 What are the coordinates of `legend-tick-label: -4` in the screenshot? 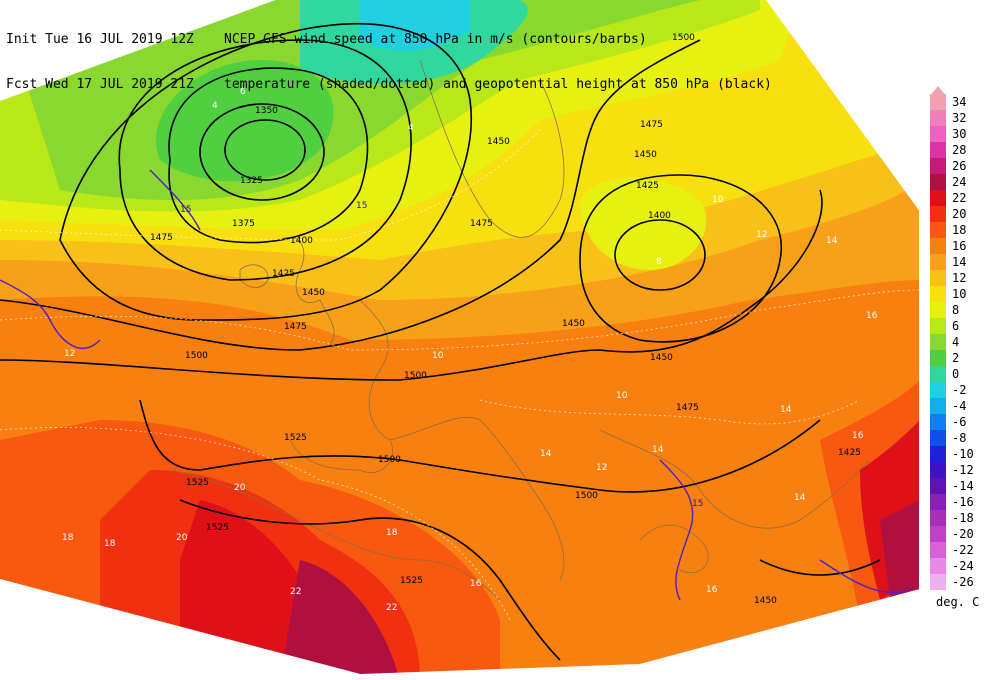 It's located at (959, 406).